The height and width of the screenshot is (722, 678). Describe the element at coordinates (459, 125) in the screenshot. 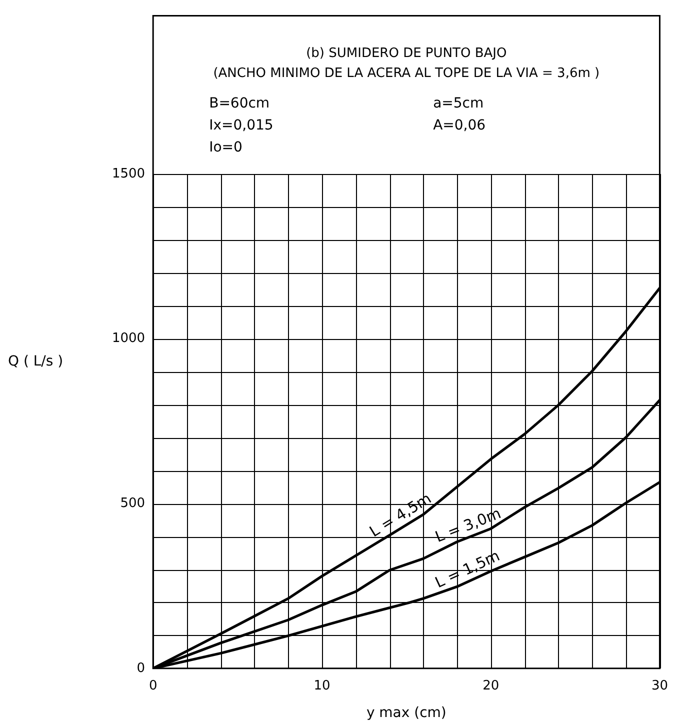

I see `annotation: A=0,06` at that location.